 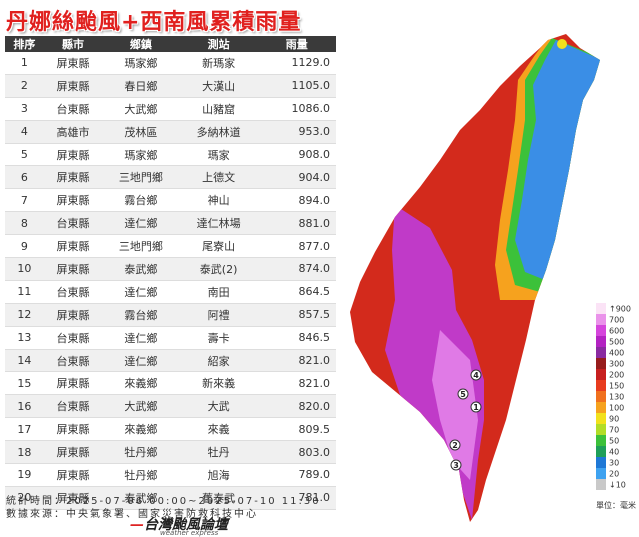 What do you see at coordinates (614, 430) in the screenshot?
I see `legend-label: 70` at bounding box center [614, 430].